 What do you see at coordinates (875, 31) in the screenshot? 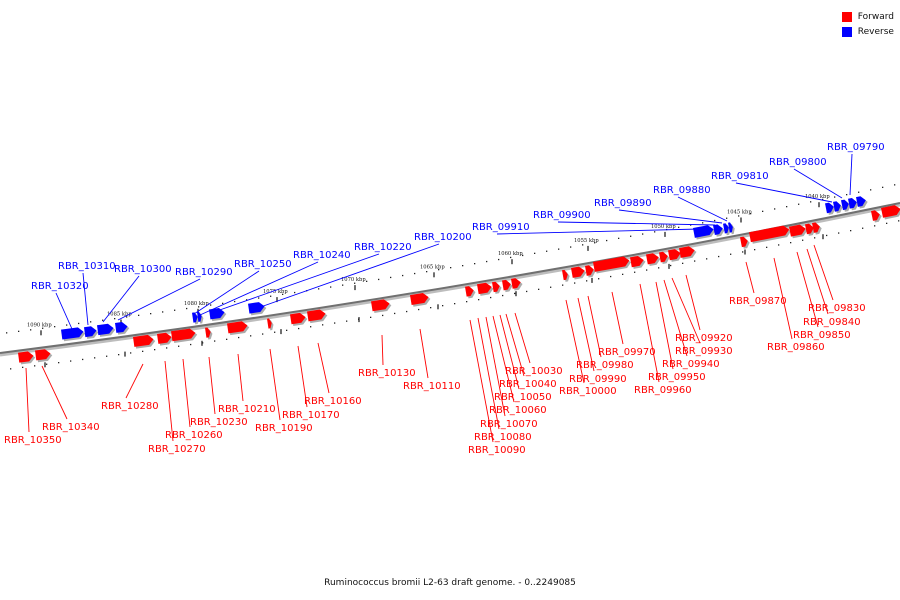
I see `legend-reverse-label: Reverse` at bounding box center [875, 31].